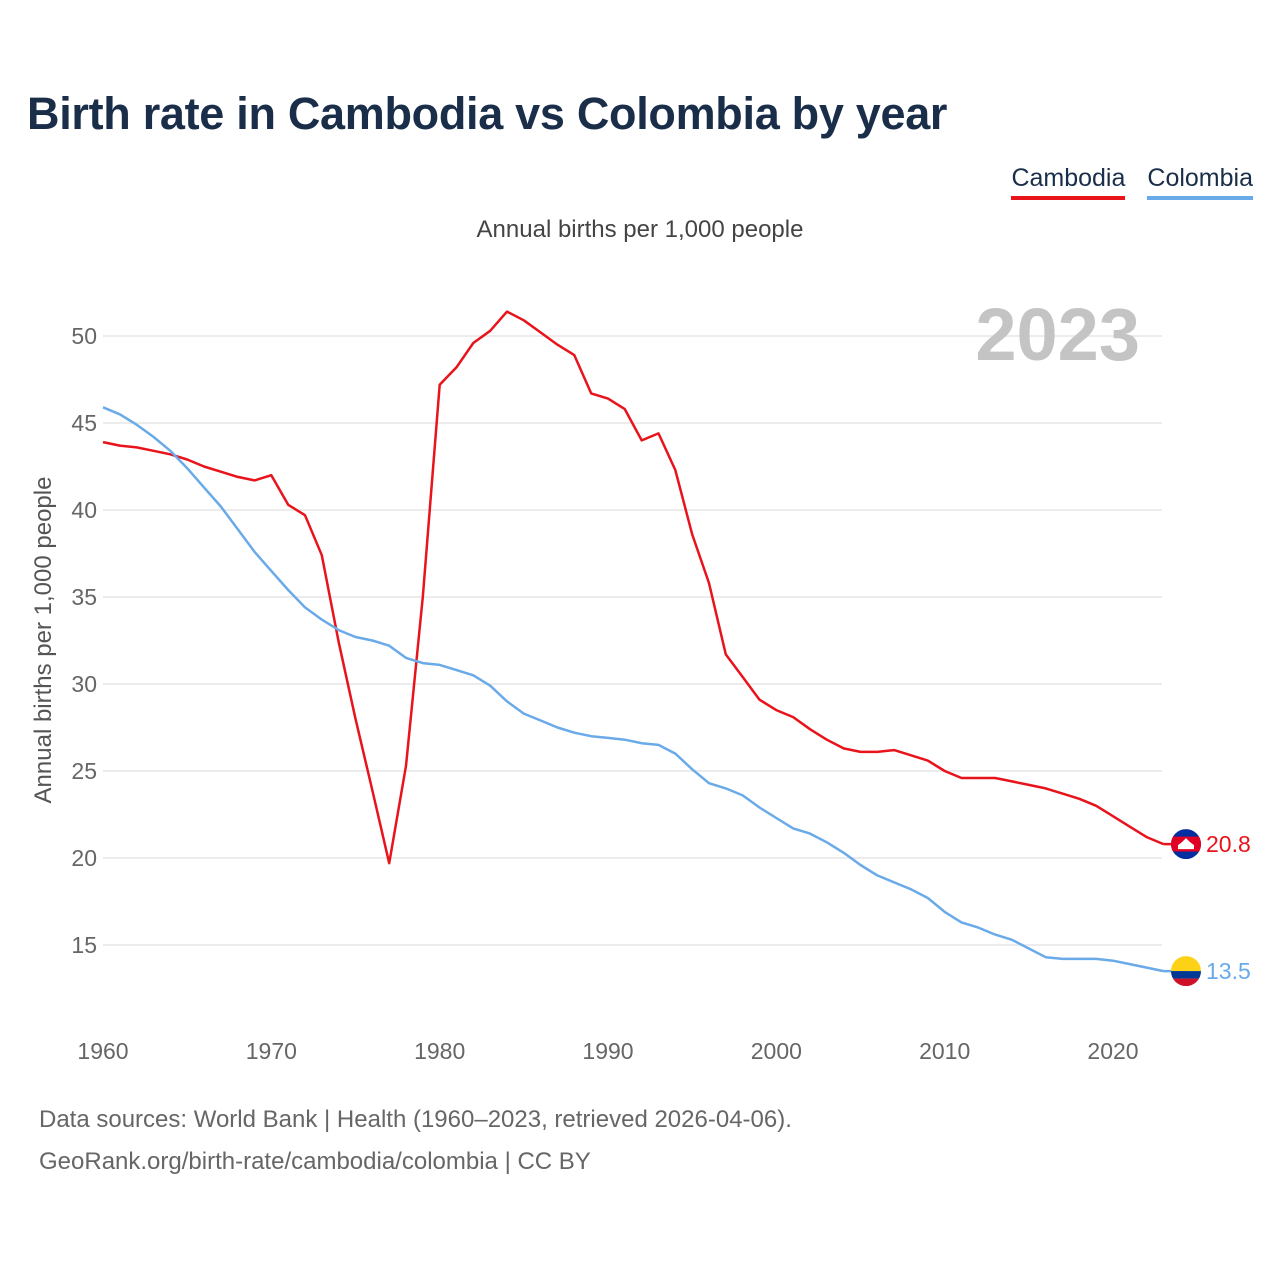 The image size is (1280, 1280). Describe the element at coordinates (1186, 971) in the screenshot. I see `colombia-flag-icon` at that location.